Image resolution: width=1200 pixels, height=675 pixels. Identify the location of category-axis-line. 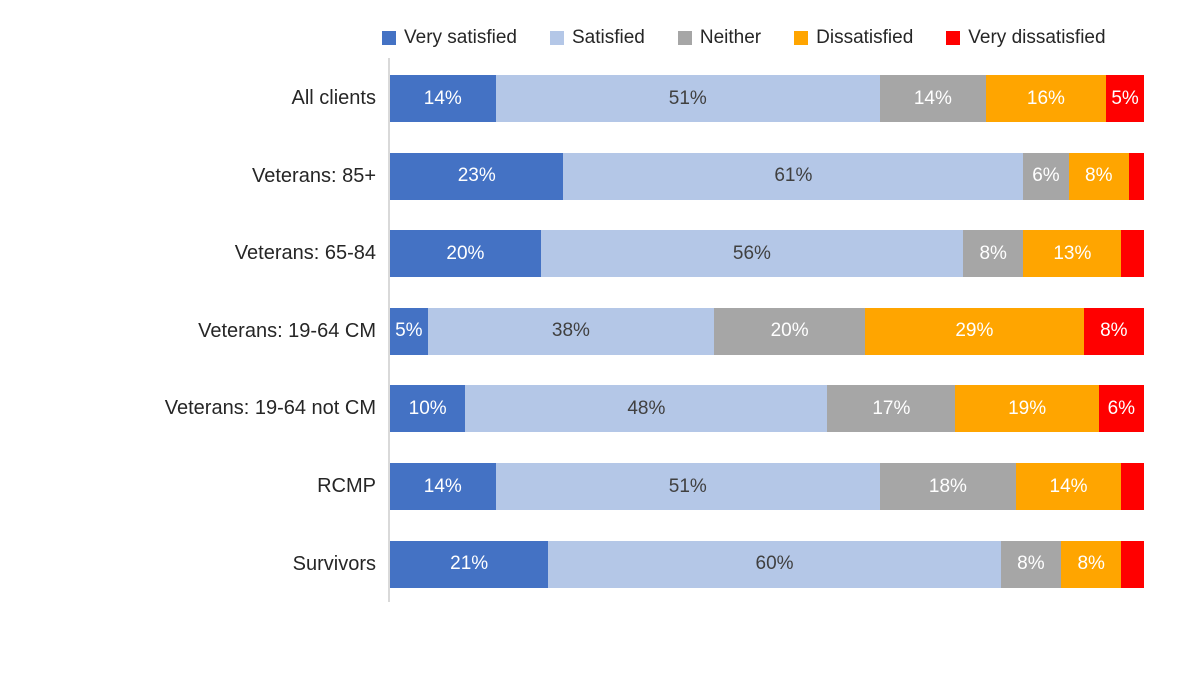
(389, 330).